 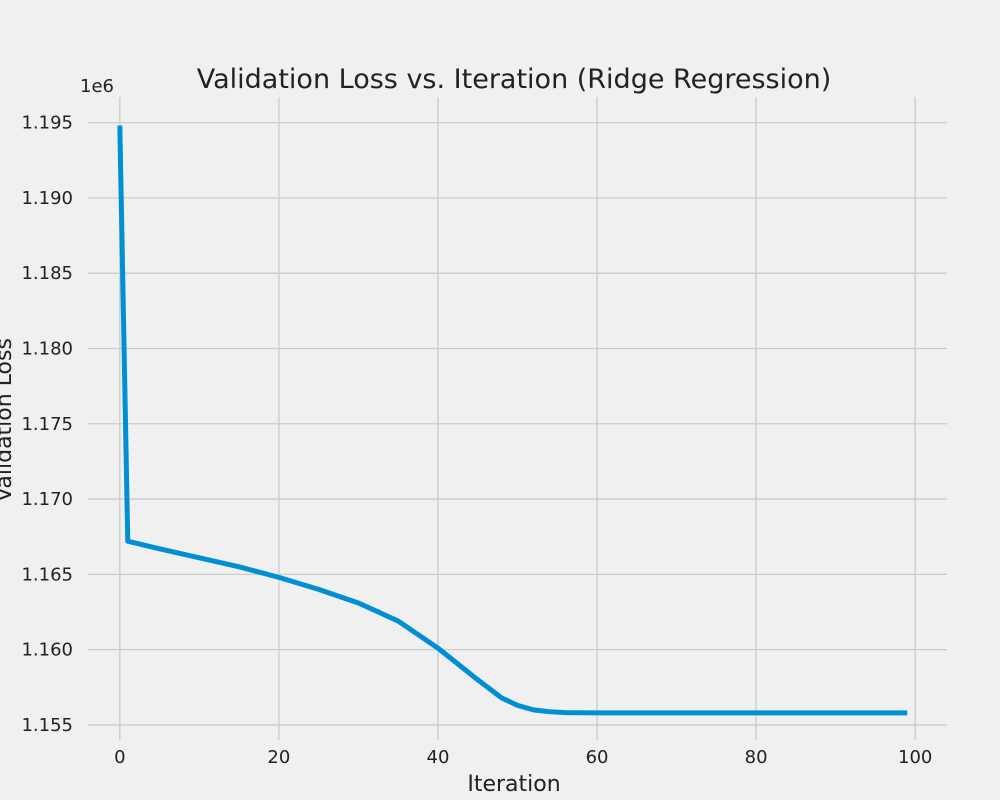 I want to click on y-axis-label: Validation Loss, so click(x=8, y=420).